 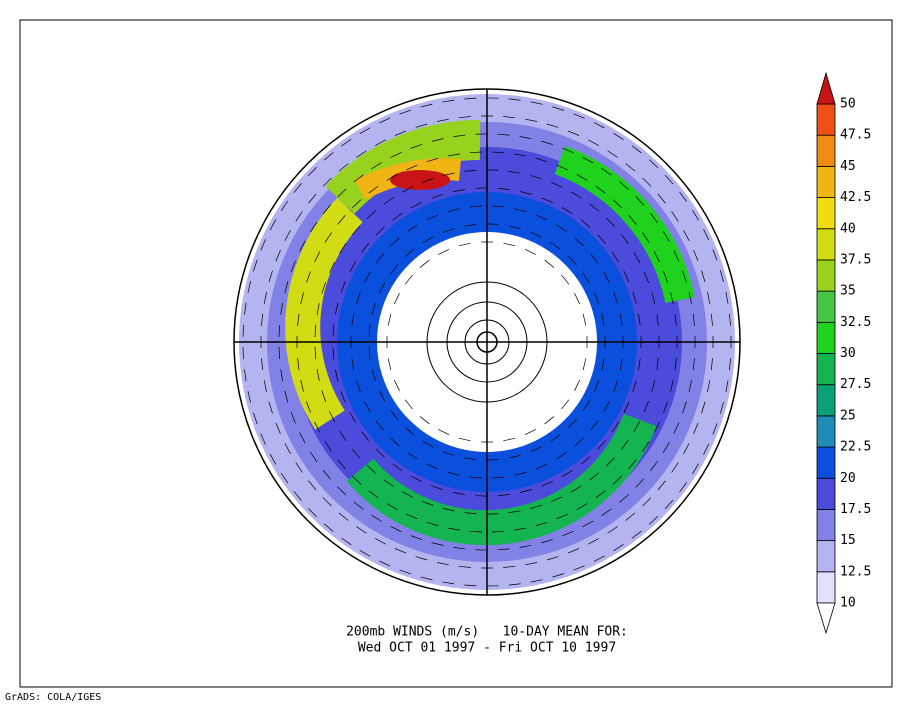 What do you see at coordinates (53, 697) in the screenshot?
I see `footer: GrADS: COLA/IGES` at bounding box center [53, 697].